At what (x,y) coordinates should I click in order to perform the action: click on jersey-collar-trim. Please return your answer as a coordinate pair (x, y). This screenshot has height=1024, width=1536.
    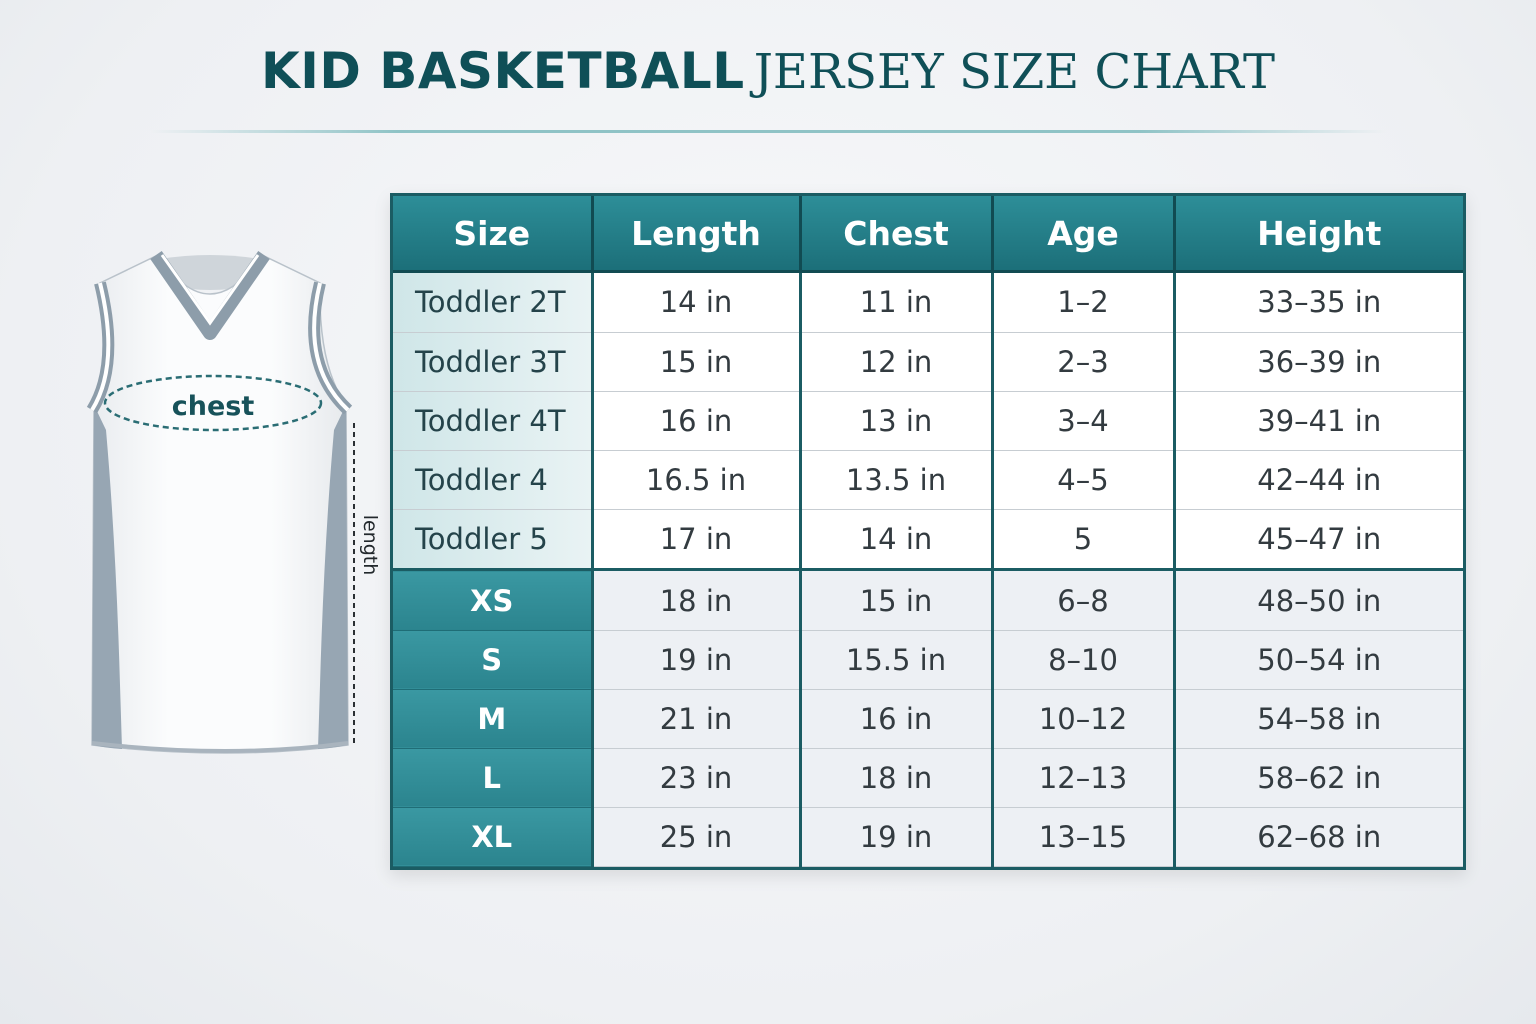
    Looking at the image, I should click on (210, 295).